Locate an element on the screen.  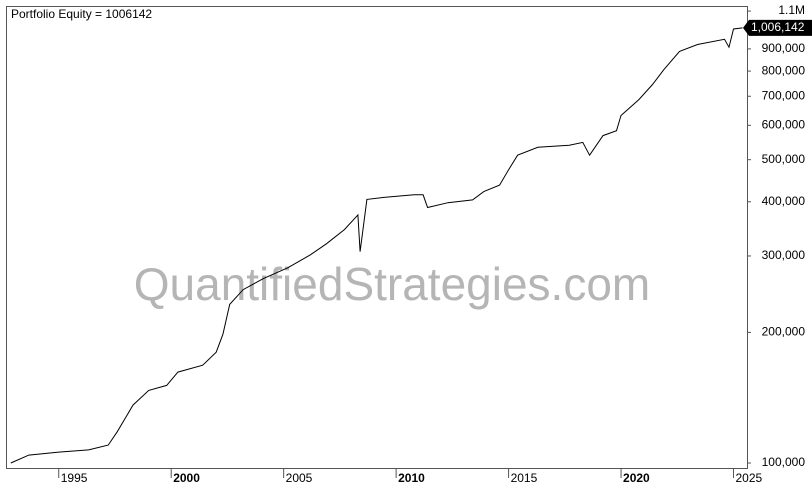
y-tick-label: 300,000 is located at coordinates (784, 255).